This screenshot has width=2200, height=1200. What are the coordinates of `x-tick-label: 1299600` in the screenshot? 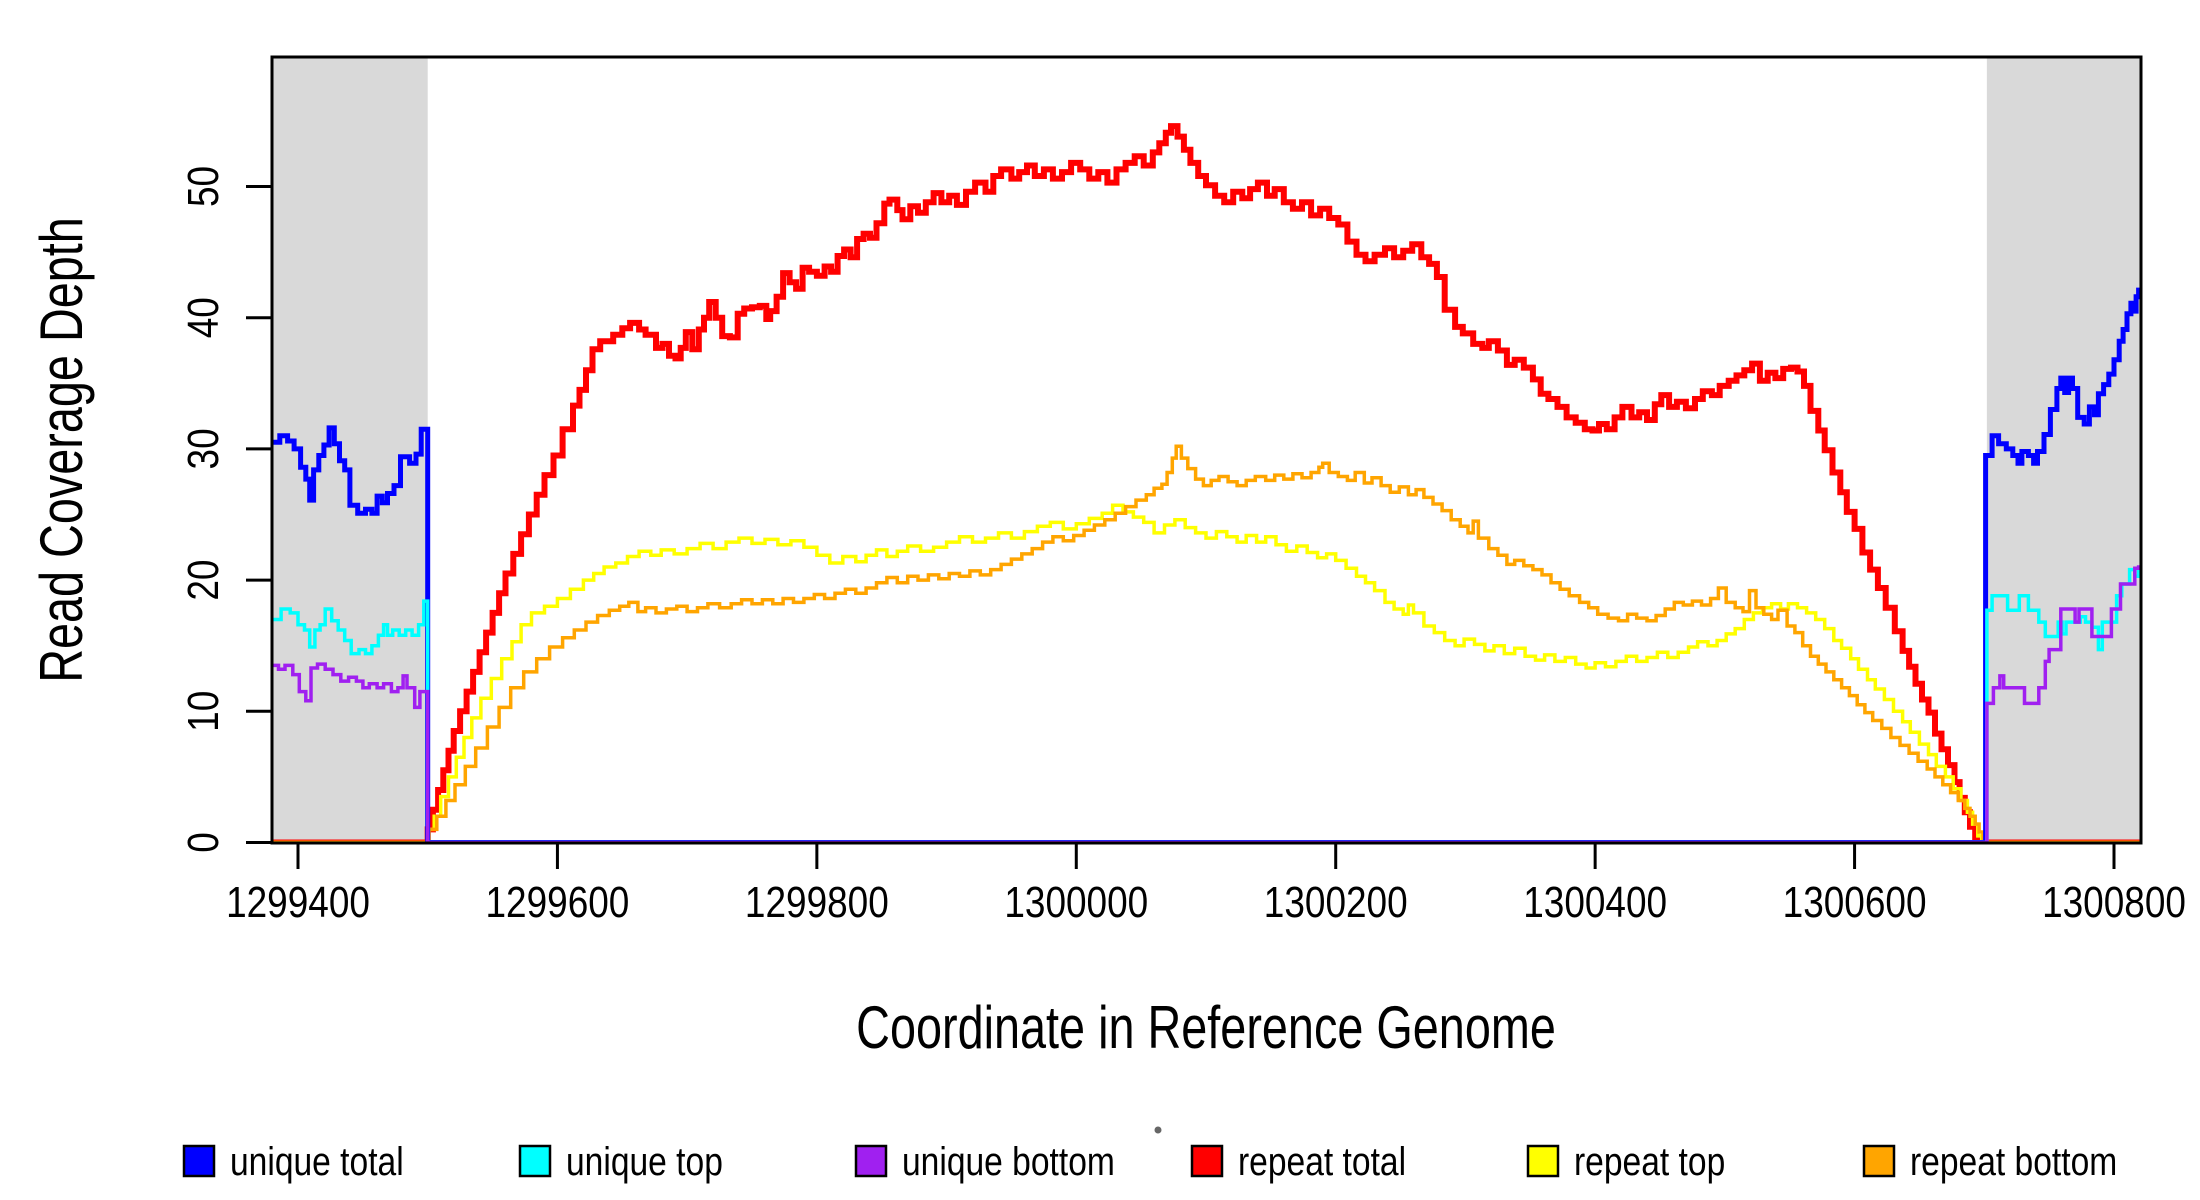 It's located at (557, 902).